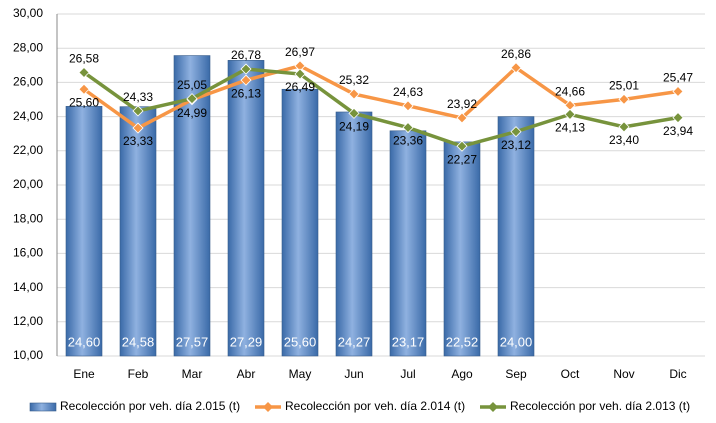 The width and height of the screenshot is (716, 423). I want to click on line-value-label: 25,47, so click(678, 78).